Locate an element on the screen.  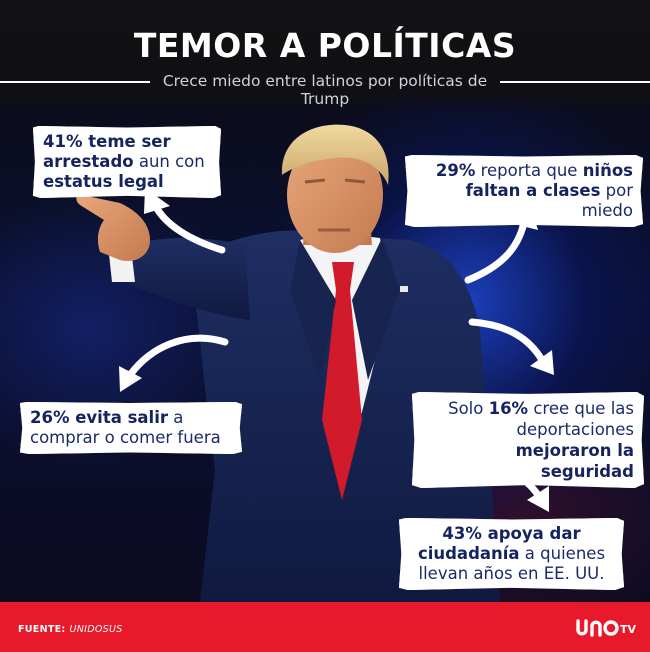
title-divider-left is located at coordinates (75, 82).